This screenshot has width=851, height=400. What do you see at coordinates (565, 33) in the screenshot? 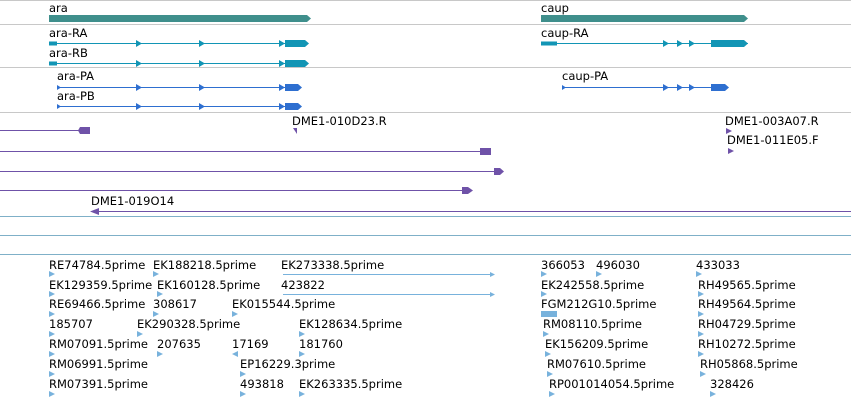
I see `transcript-label: caup-RA` at bounding box center [565, 33].